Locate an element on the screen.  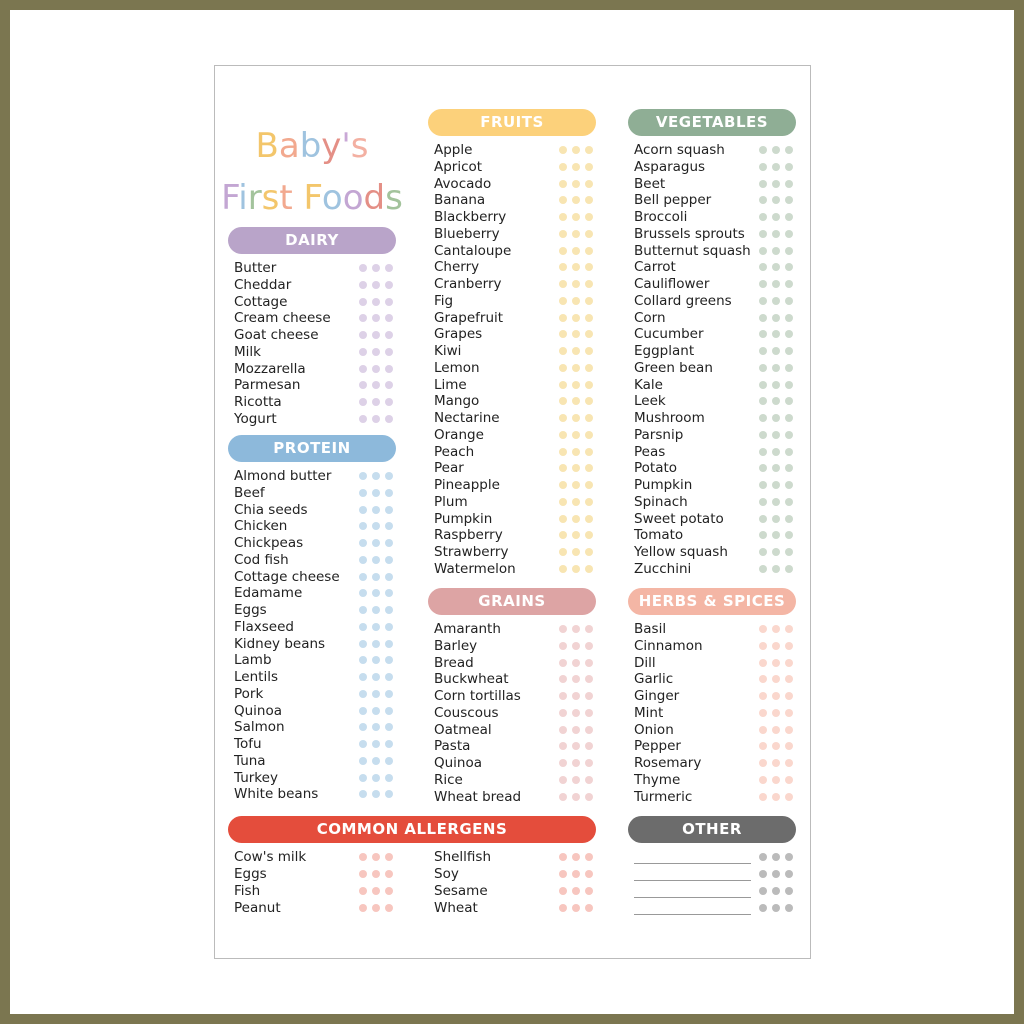
food-item: Carrot is located at coordinates (655, 267).